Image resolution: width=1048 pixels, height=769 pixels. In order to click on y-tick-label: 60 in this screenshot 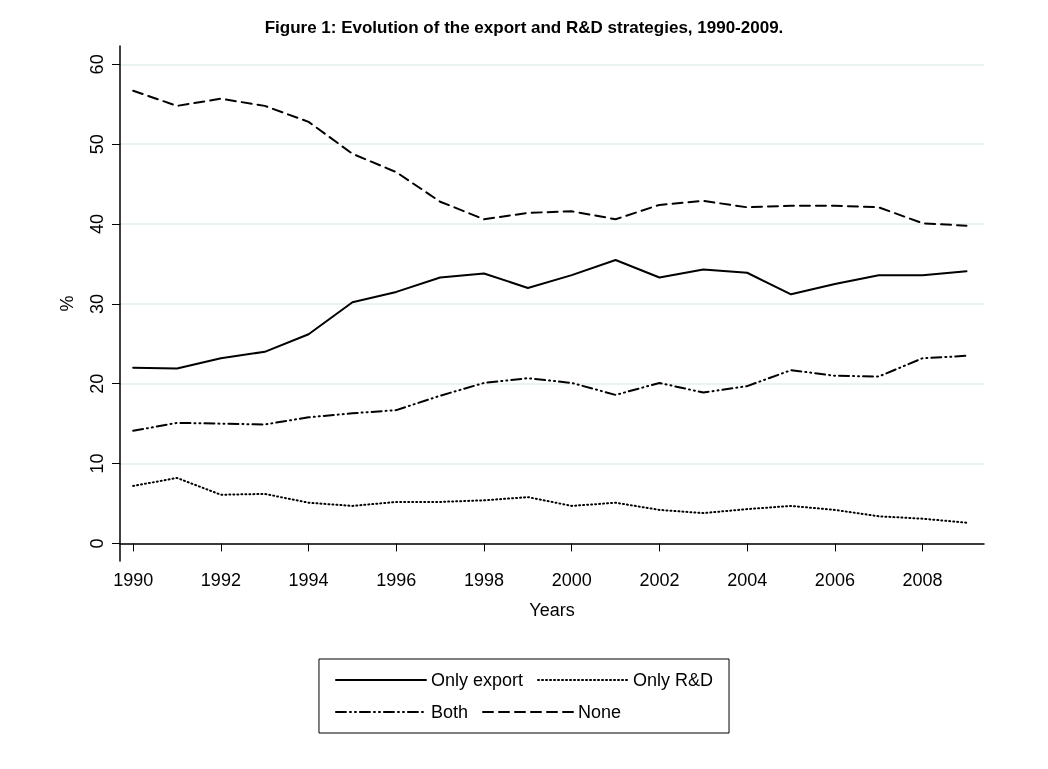, I will do `click(97, 64)`.